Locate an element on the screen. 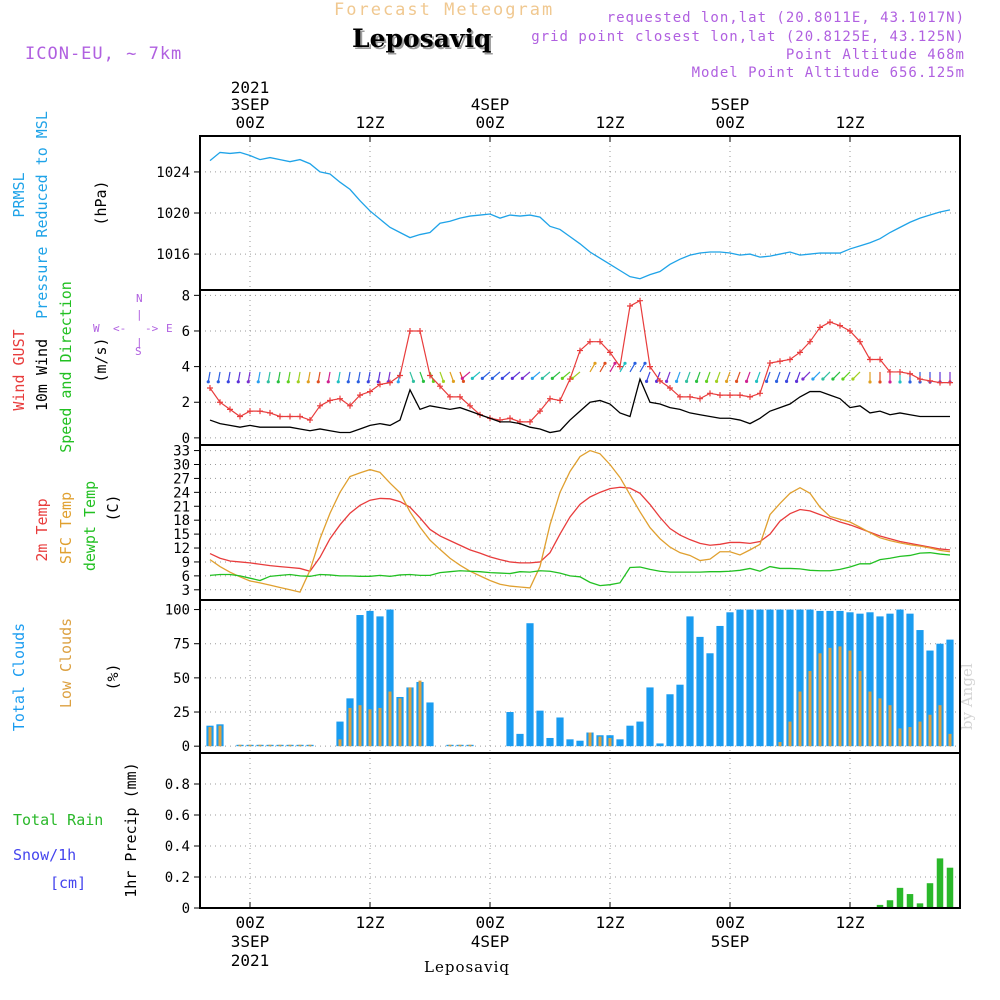  bottom-time-label: 3SEP is located at coordinates (250, 941).